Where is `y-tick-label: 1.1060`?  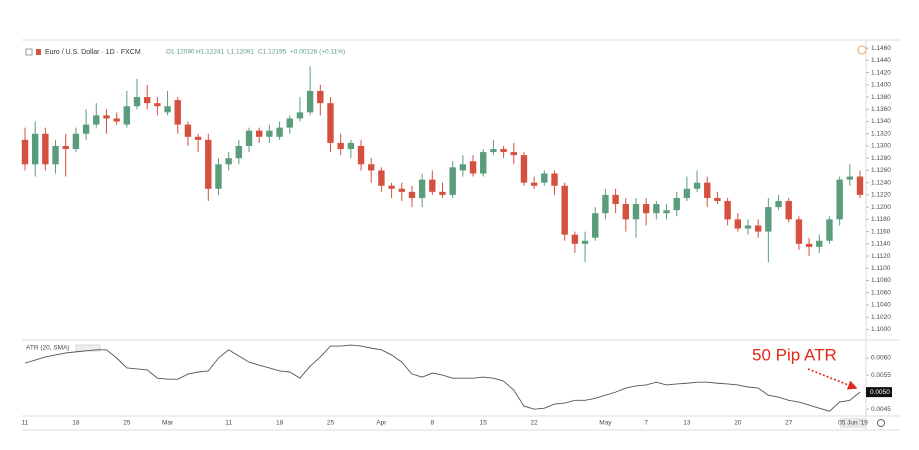
y-tick-label: 1.1060 is located at coordinates (881, 292).